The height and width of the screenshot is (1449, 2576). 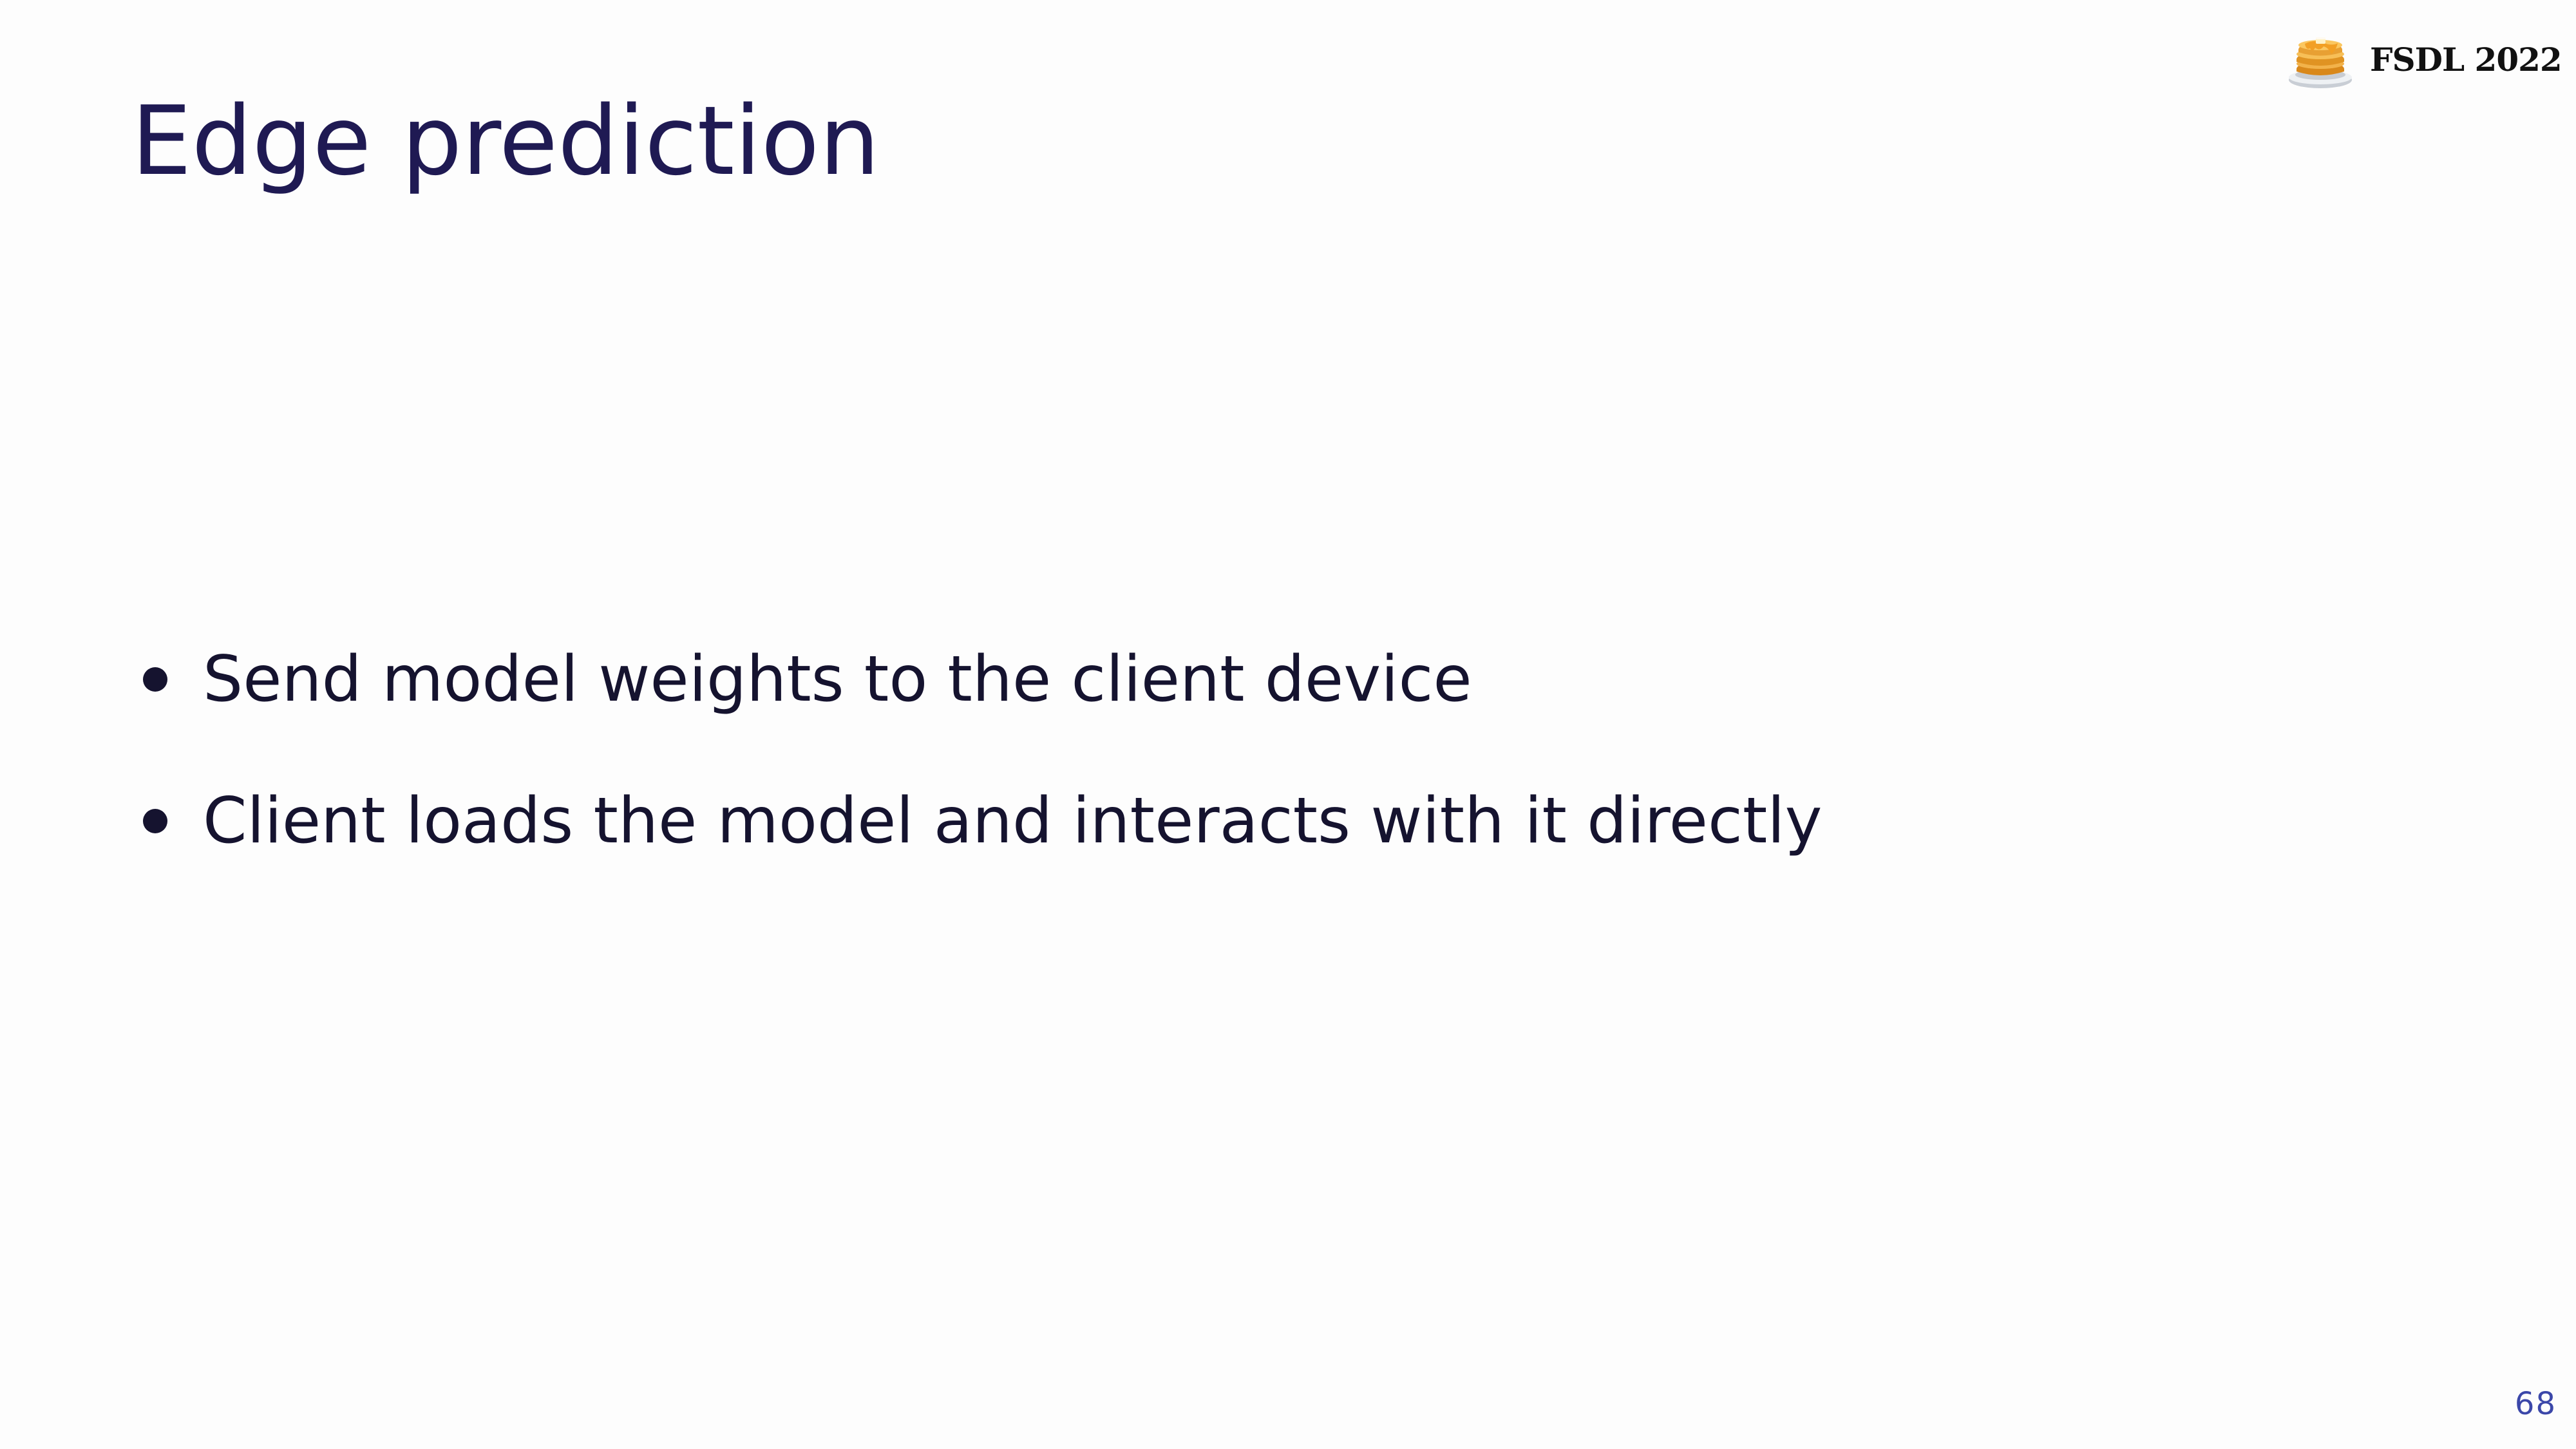 What do you see at coordinates (506, 141) in the screenshot?
I see `slide-title: Edge prediction` at bounding box center [506, 141].